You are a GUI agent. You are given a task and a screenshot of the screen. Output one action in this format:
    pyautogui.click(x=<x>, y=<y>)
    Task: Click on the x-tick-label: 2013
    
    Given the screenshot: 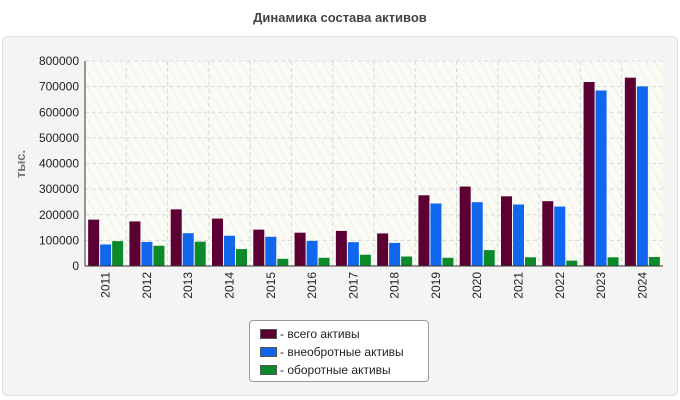 What is the action you would take?
    pyautogui.click(x=188, y=285)
    